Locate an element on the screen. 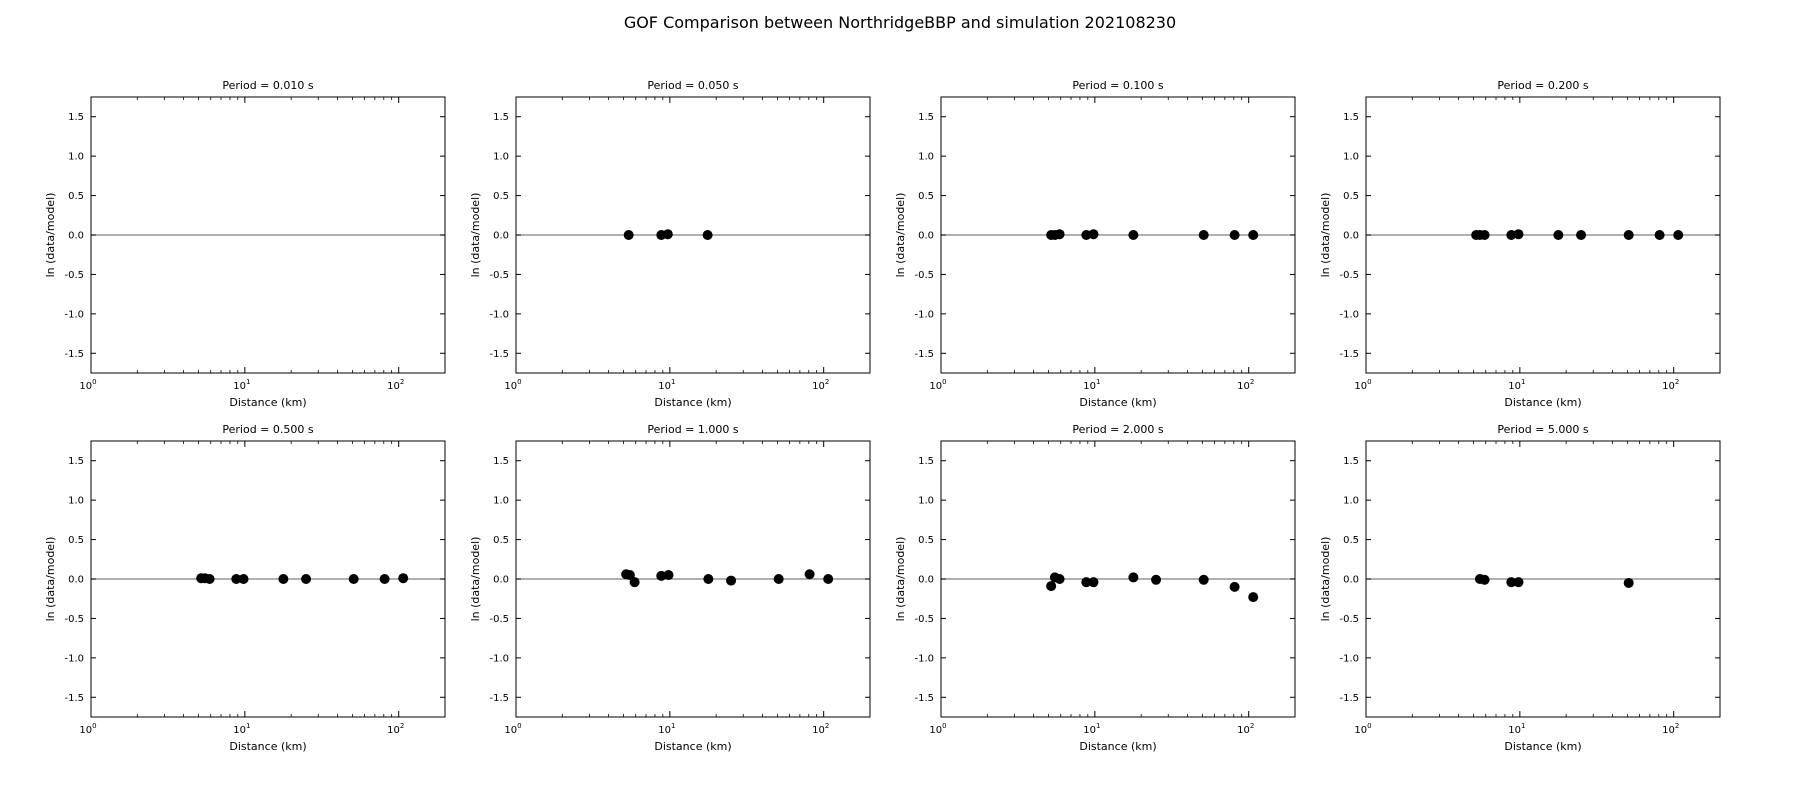 The width and height of the screenshot is (1800, 800). panel-title: Period = 0.100 s is located at coordinates (1117, 85).